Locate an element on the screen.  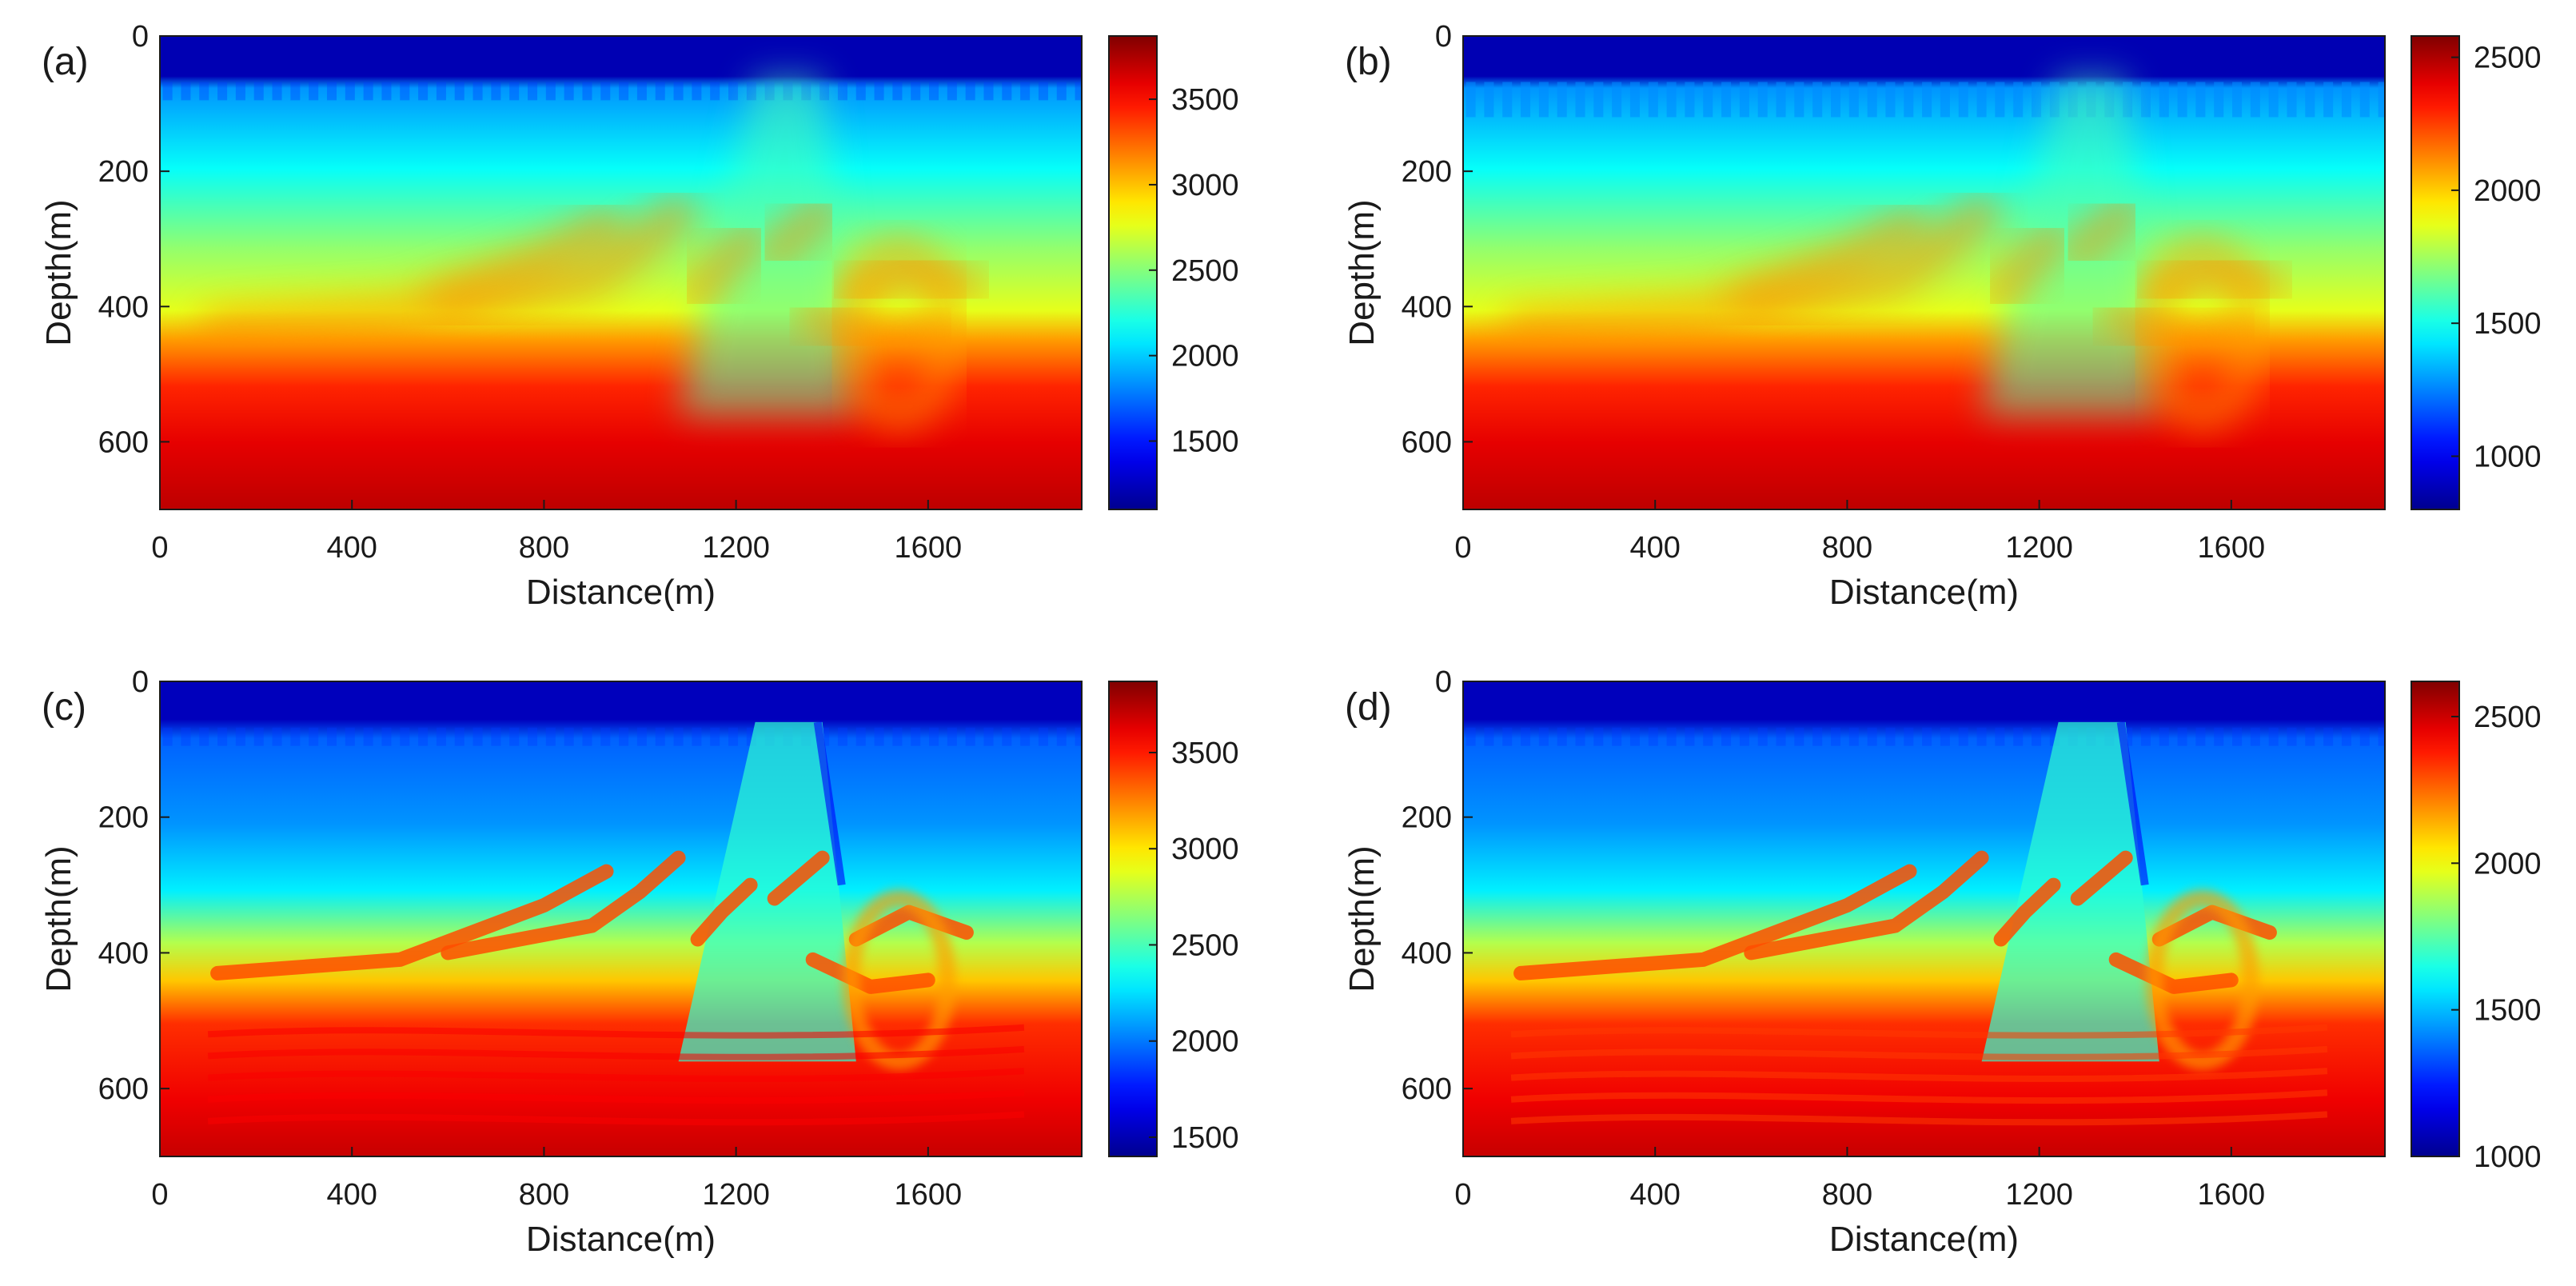
y-axis-label: Depth(m) is located at coordinates (58, 272).